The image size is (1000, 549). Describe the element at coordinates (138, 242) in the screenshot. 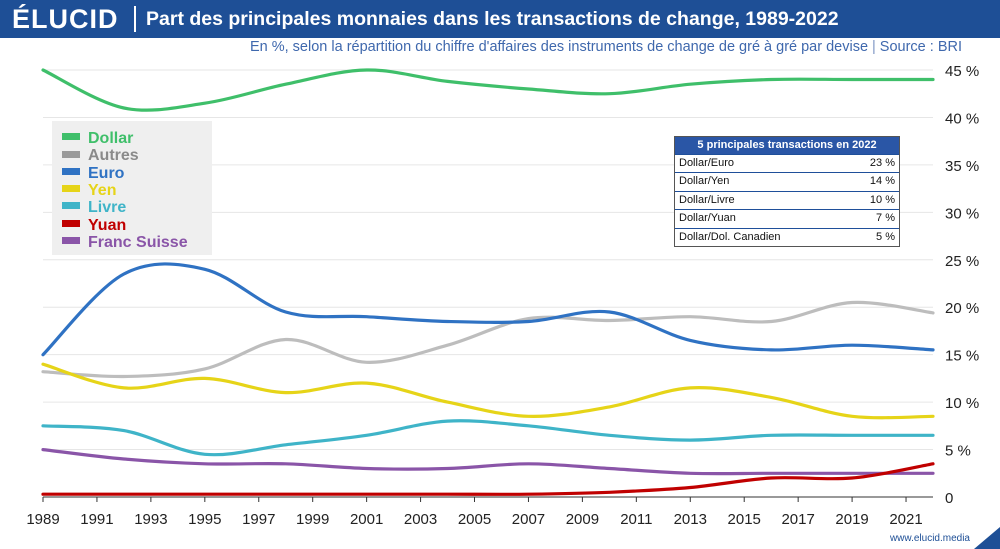

I see `legend-label: Franc Suisse` at that location.